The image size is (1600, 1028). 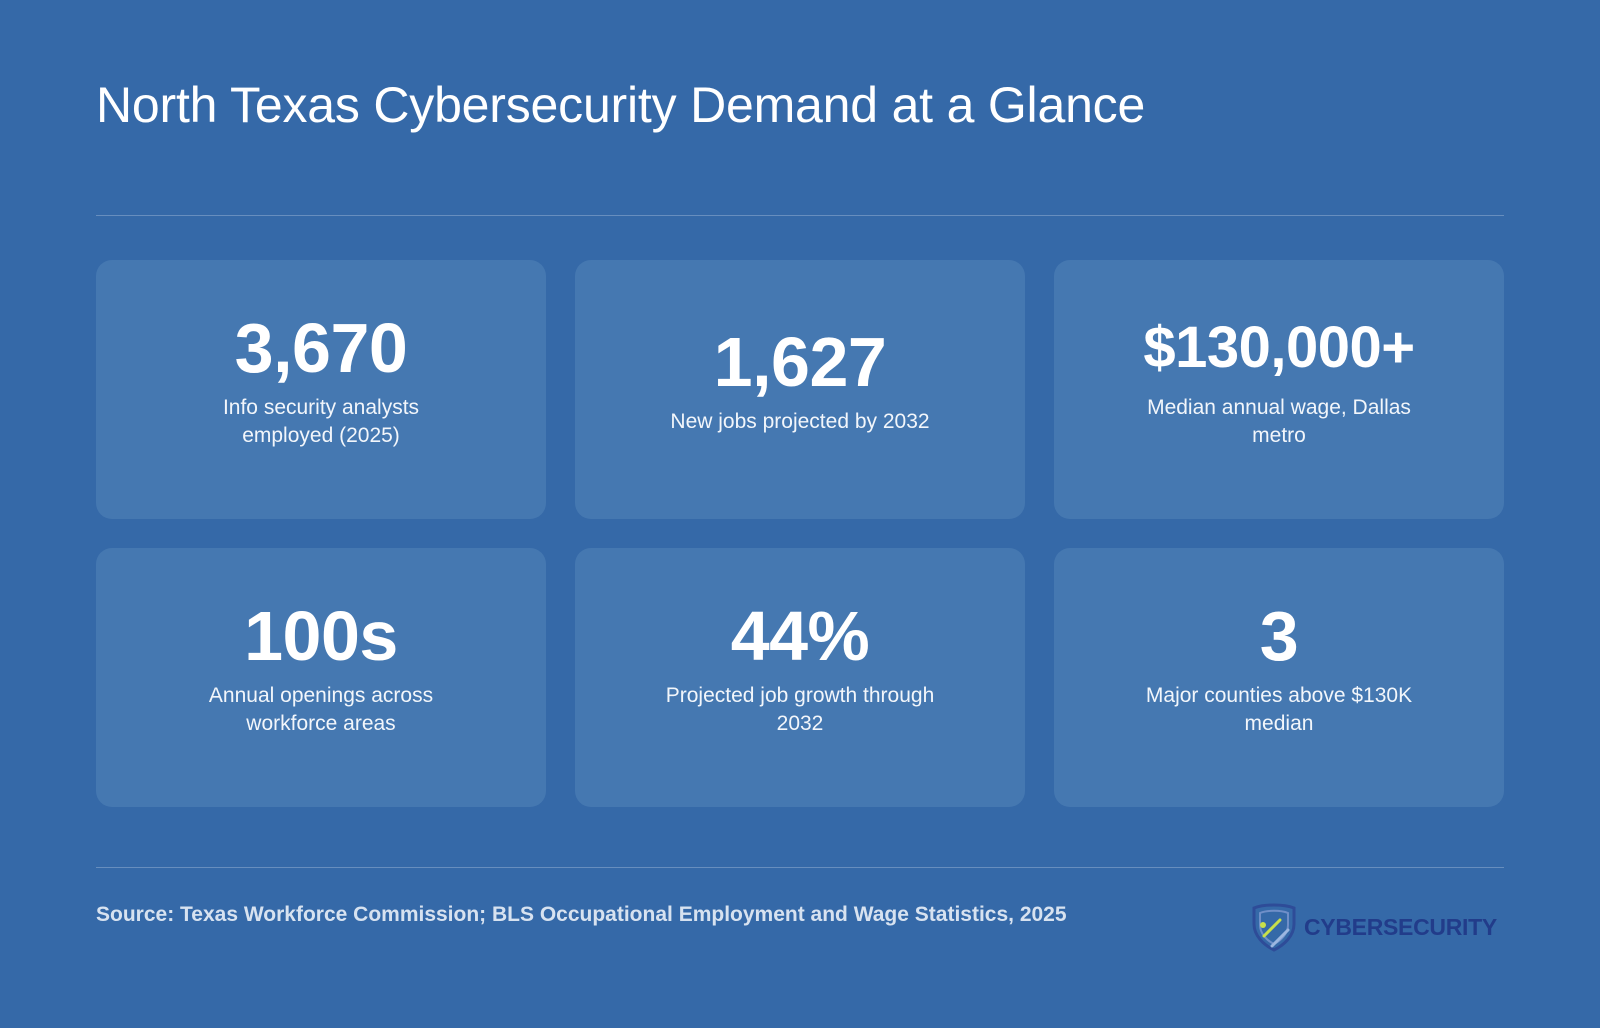 I want to click on stat-label: Major counties above $130K median, so click(x=1279, y=709).